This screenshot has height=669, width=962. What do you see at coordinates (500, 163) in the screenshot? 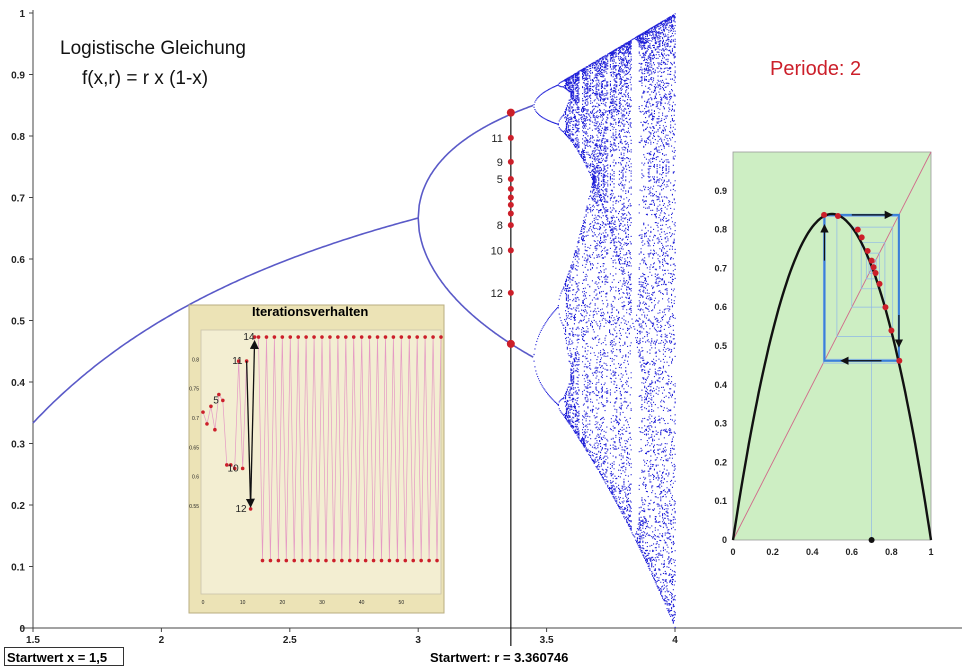
I see `main-iterate-label: 9` at bounding box center [500, 163].